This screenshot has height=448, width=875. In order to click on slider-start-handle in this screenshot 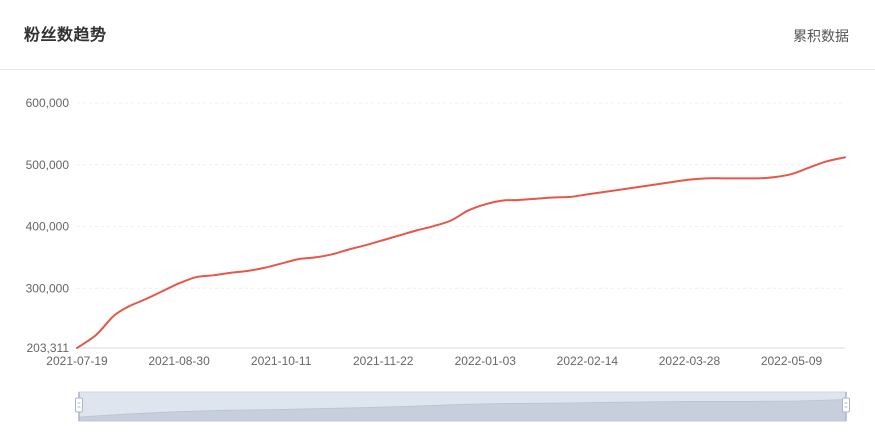, I will do `click(79, 405)`.